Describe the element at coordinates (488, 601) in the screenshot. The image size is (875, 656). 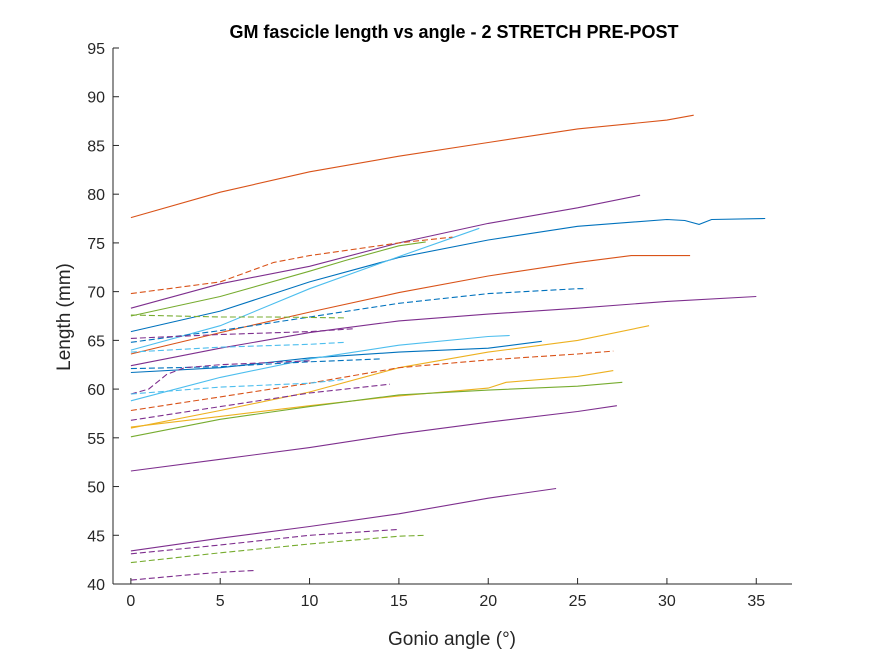
I see `x-tick-label: 20` at that location.